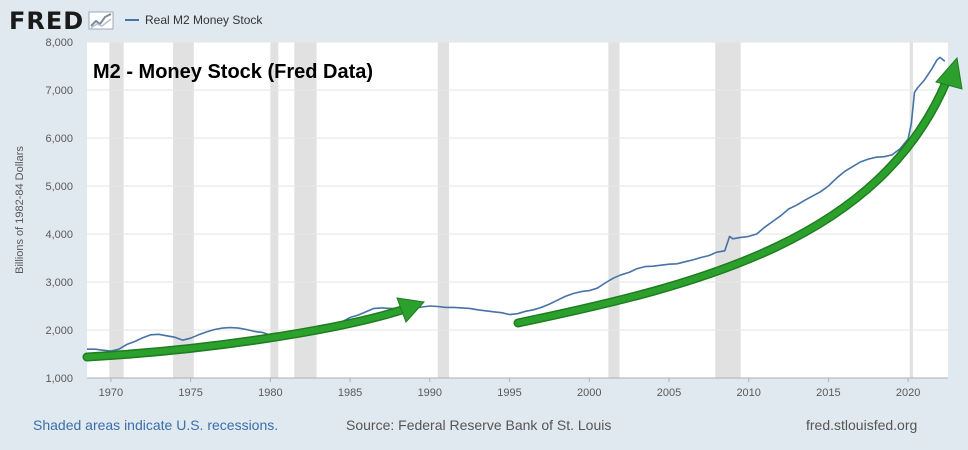 This screenshot has width=968, height=450. I want to click on y-tick-label: 7,000, so click(59, 91).